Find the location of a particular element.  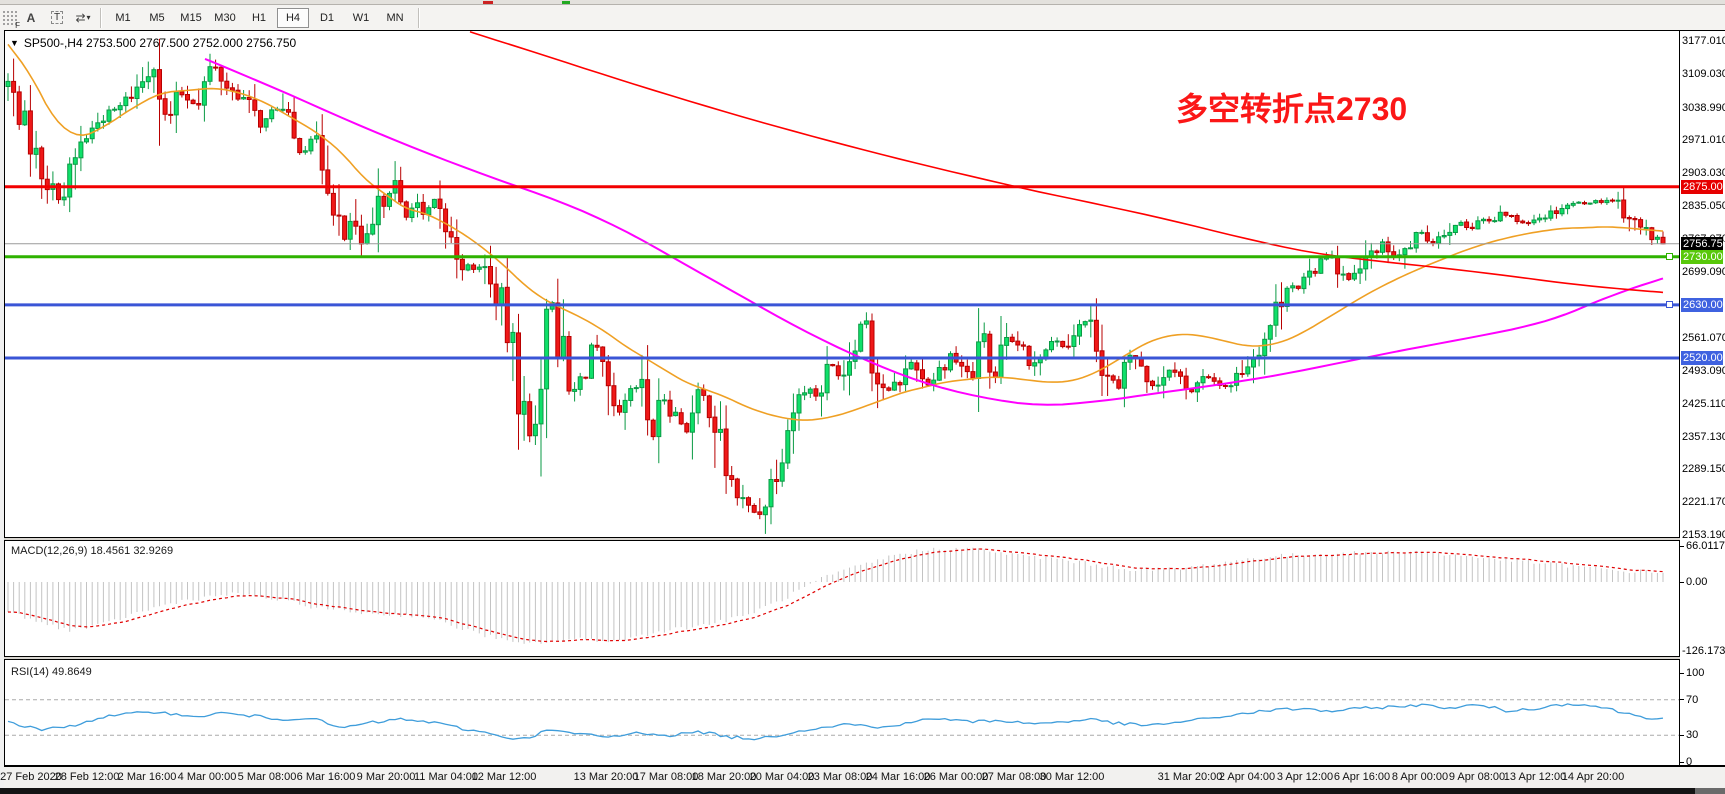

rsi-line is located at coordinates (835, 722).